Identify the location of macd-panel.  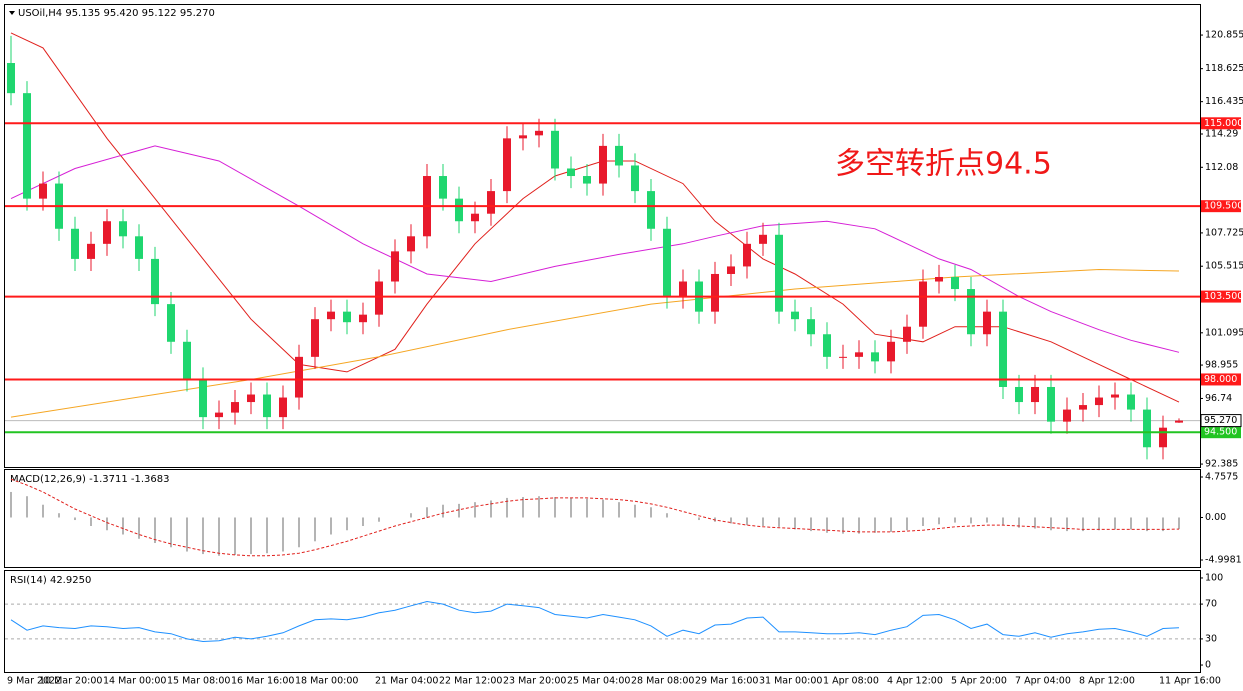
(602, 518).